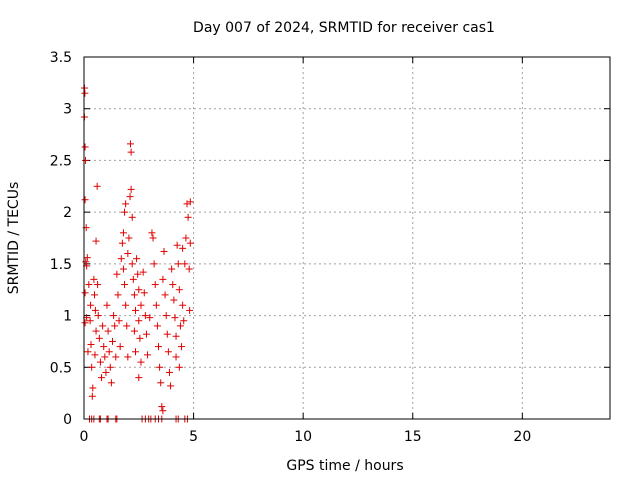  I want to click on y-tick-label: 1.5, so click(61, 265).